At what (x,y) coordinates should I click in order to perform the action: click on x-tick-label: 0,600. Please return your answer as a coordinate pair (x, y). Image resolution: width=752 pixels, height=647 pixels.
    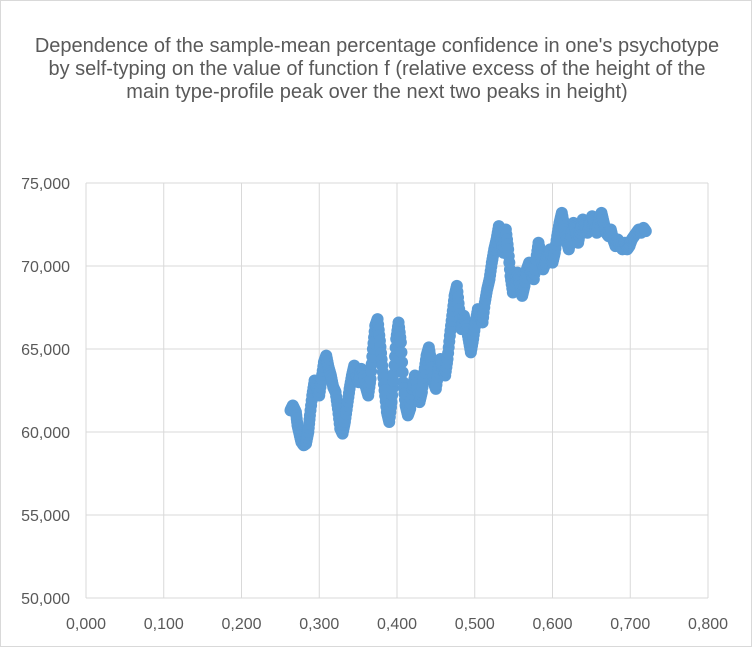
    Looking at the image, I should click on (552, 624).